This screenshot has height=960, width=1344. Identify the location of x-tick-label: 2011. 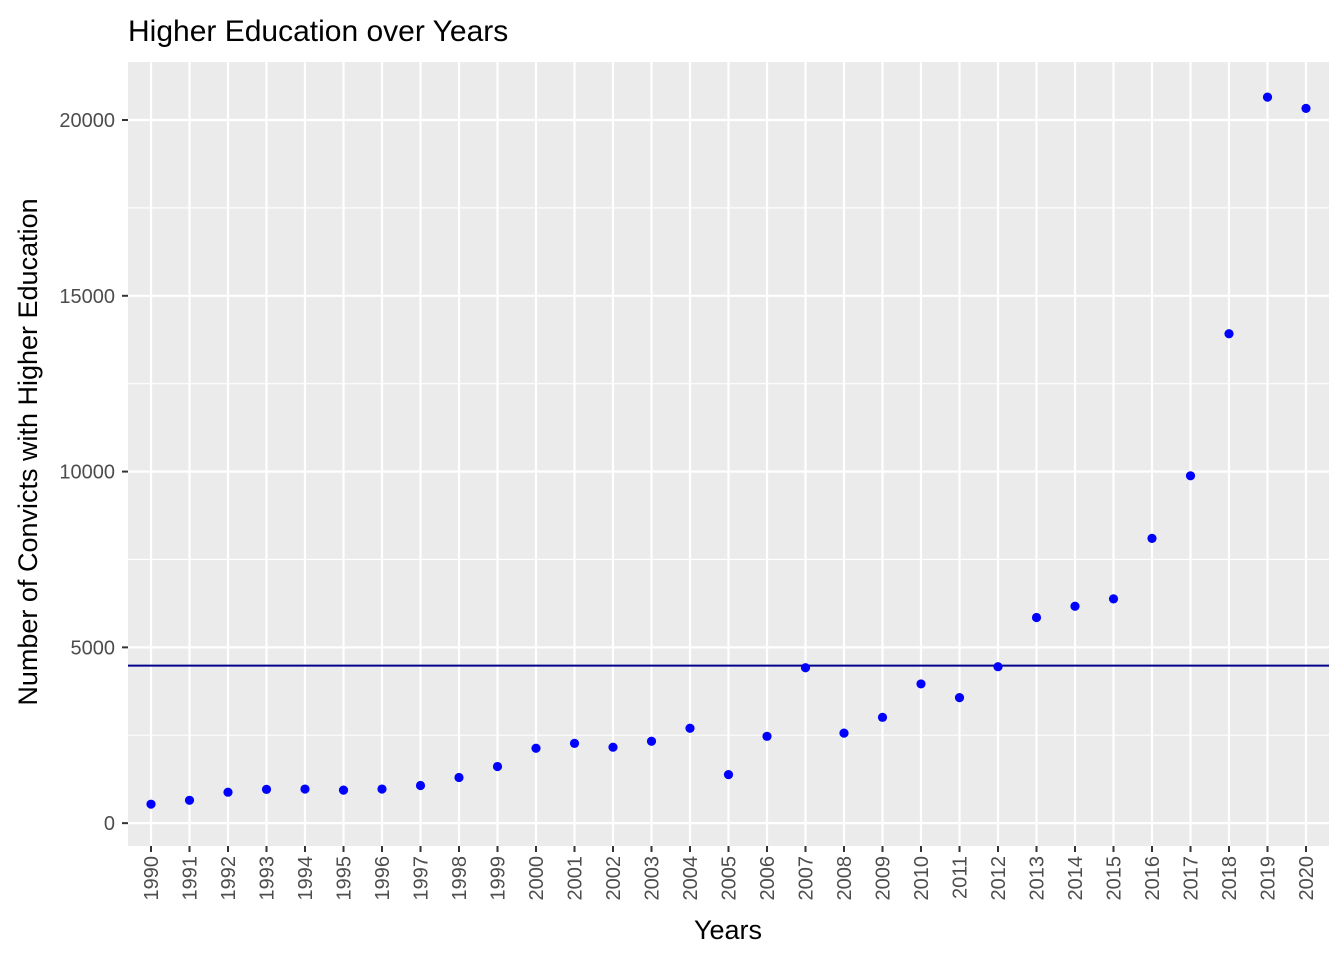
(961, 877).